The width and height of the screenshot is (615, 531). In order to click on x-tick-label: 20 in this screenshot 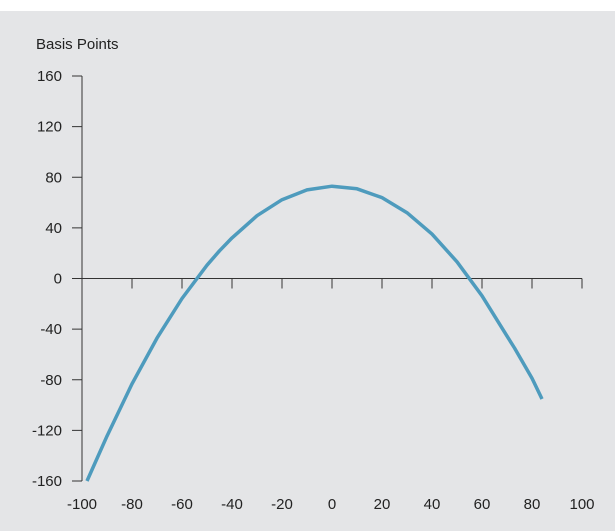, I will do `click(382, 504)`.